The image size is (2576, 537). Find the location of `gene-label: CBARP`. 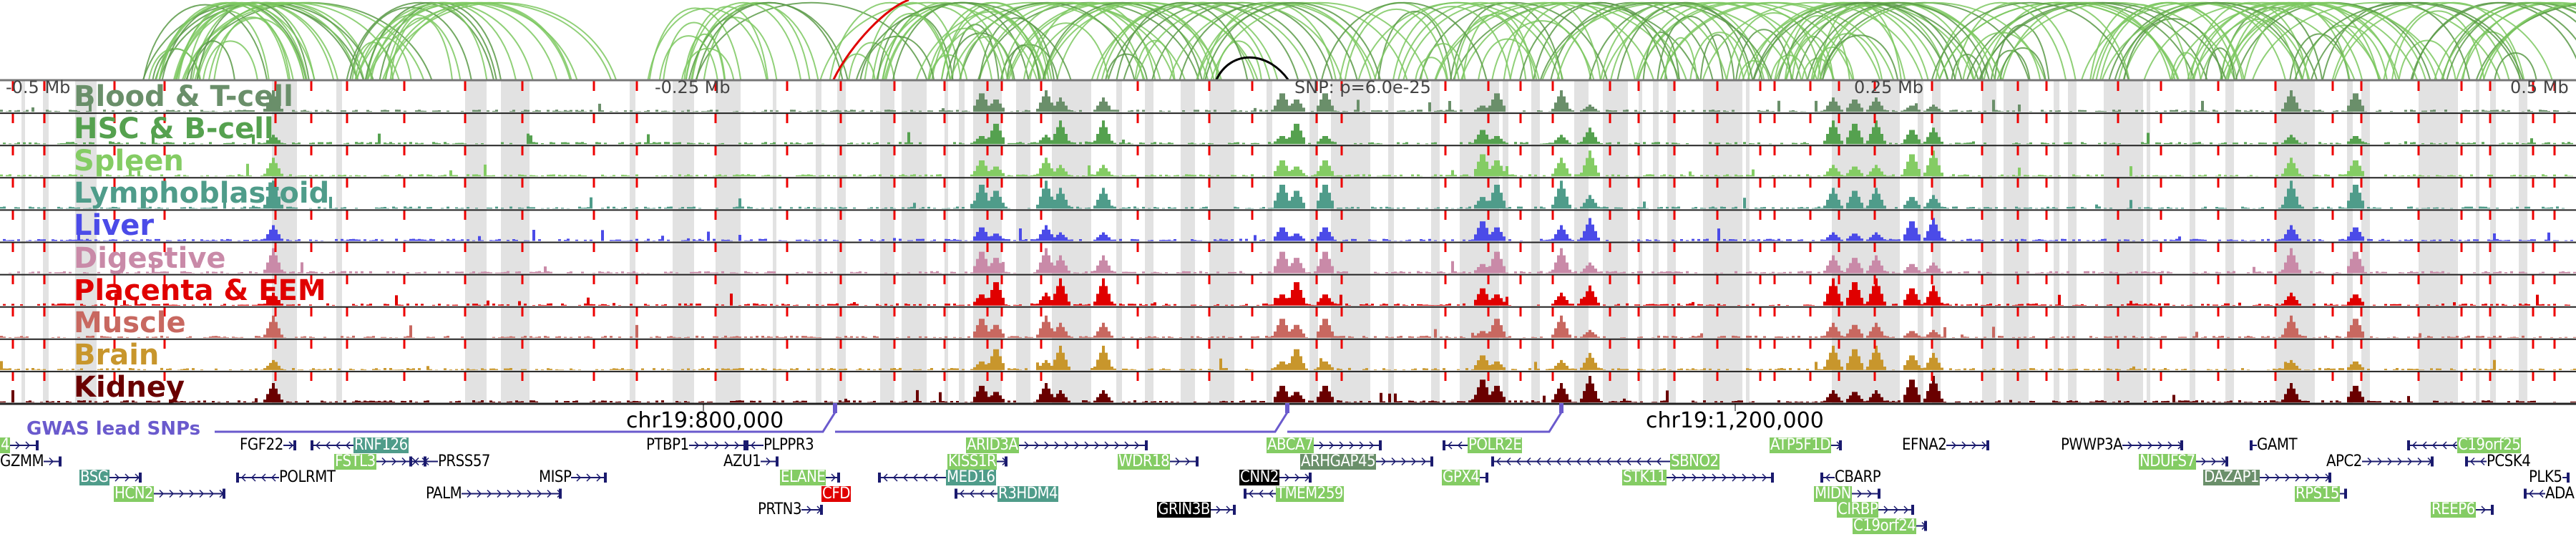

gene-label: CBARP is located at coordinates (1858, 477).